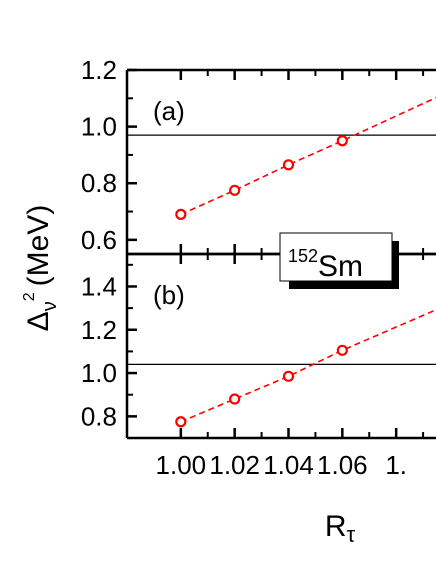 This screenshot has height=564, width=436. I want to click on panel-label: (a), so click(169, 111).